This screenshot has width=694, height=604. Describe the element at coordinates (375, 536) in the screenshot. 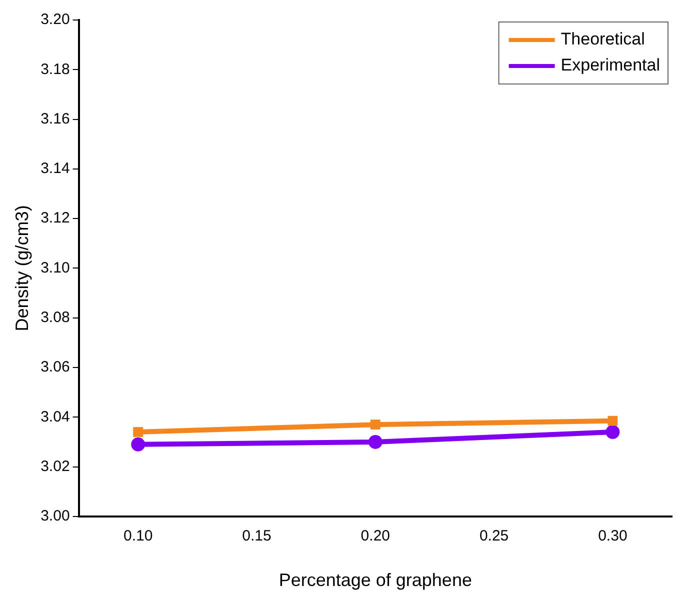

I see `x-tick-label: 0.20` at that location.